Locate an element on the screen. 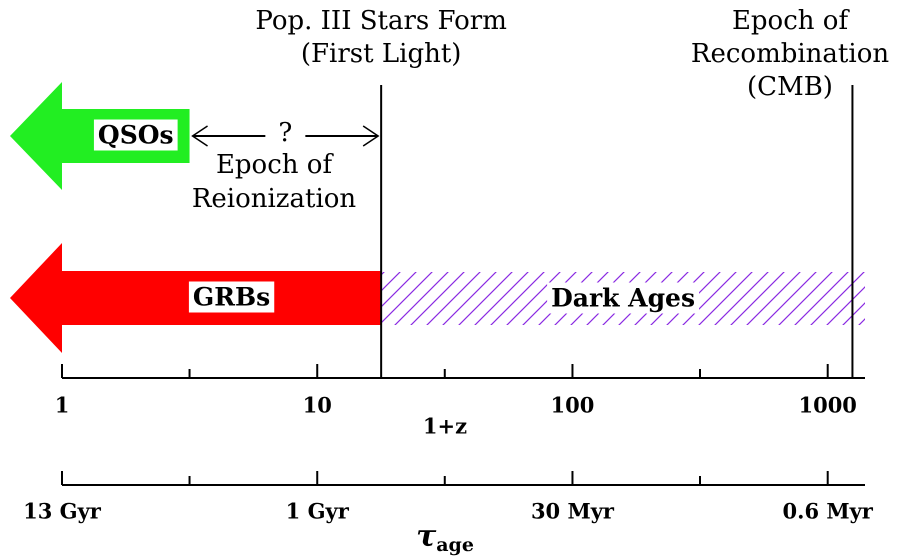 Image resolution: width=915 pixels, height=557 pixels. recombination-heading: Recombination is located at coordinates (790, 54).